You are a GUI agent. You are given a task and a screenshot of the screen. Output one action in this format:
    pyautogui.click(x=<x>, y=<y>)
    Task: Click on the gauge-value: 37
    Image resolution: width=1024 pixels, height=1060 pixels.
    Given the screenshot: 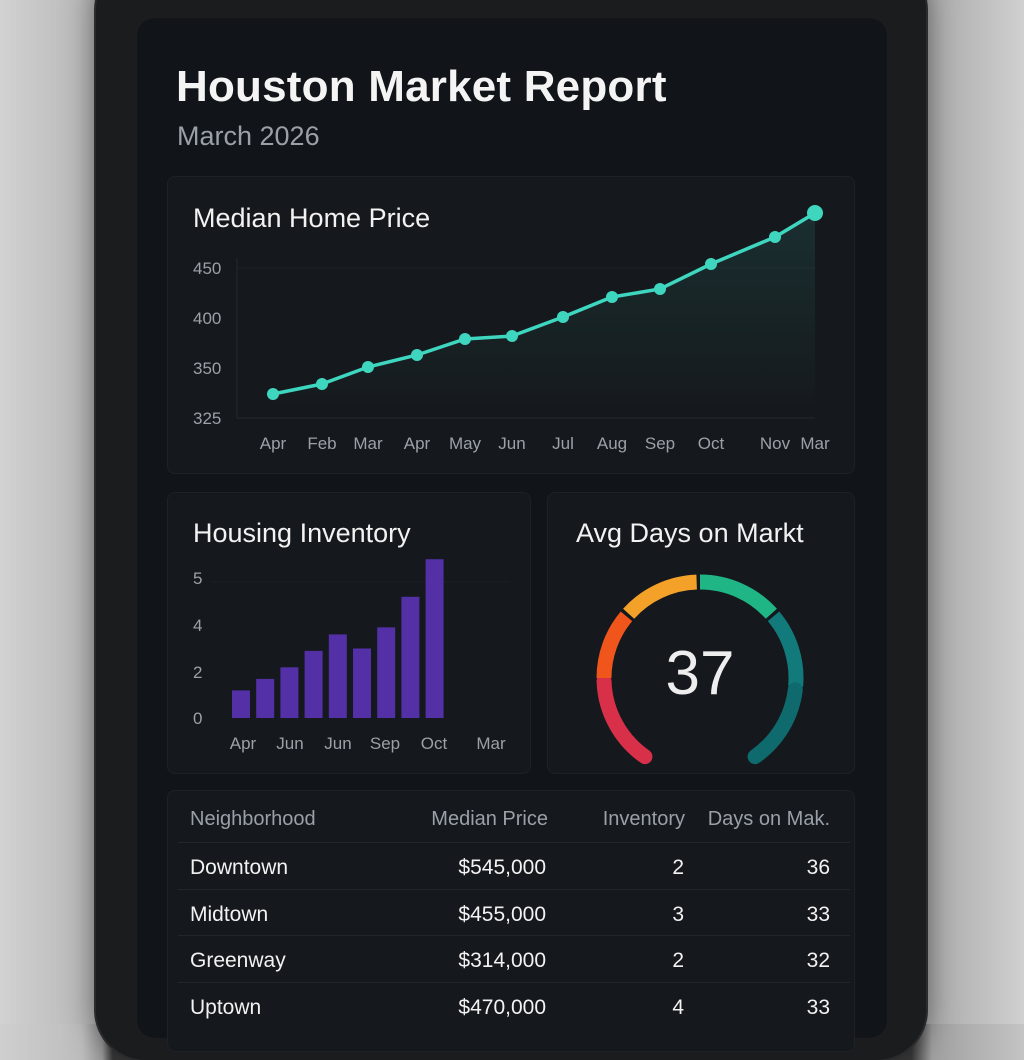 What is the action you would take?
    pyautogui.click(x=700, y=673)
    